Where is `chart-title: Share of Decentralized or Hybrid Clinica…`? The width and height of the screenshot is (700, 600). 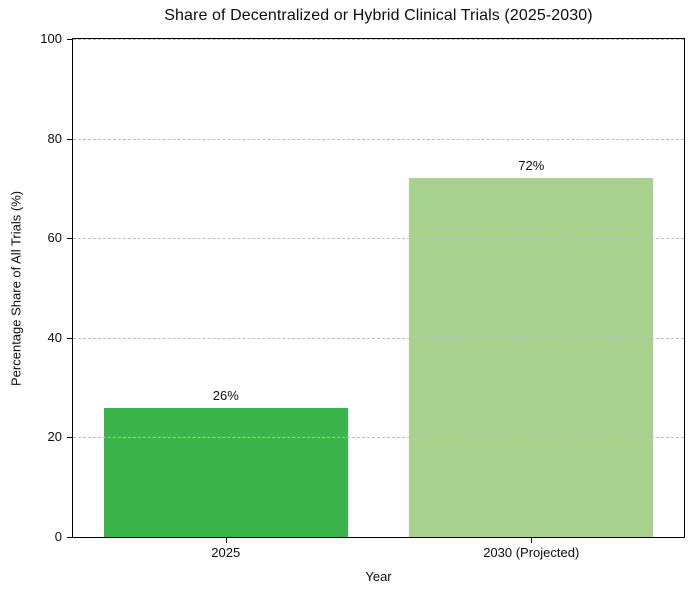 chart-title: Share of Decentralized or Hybrid Clinica… is located at coordinates (378, 15).